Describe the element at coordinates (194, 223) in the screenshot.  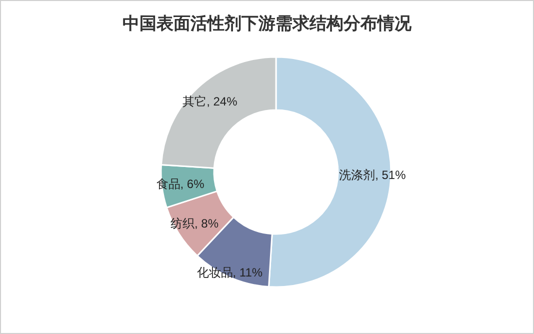
I see `slice-label: 纺织, 8%` at that location.